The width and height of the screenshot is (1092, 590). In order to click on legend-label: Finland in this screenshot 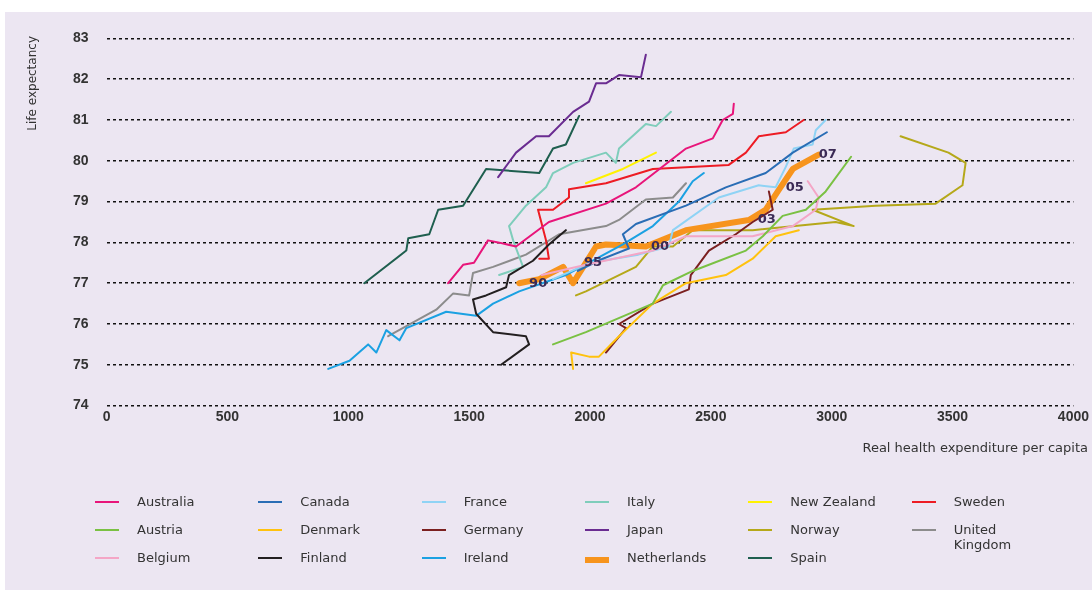, I will do `click(323, 557)`.